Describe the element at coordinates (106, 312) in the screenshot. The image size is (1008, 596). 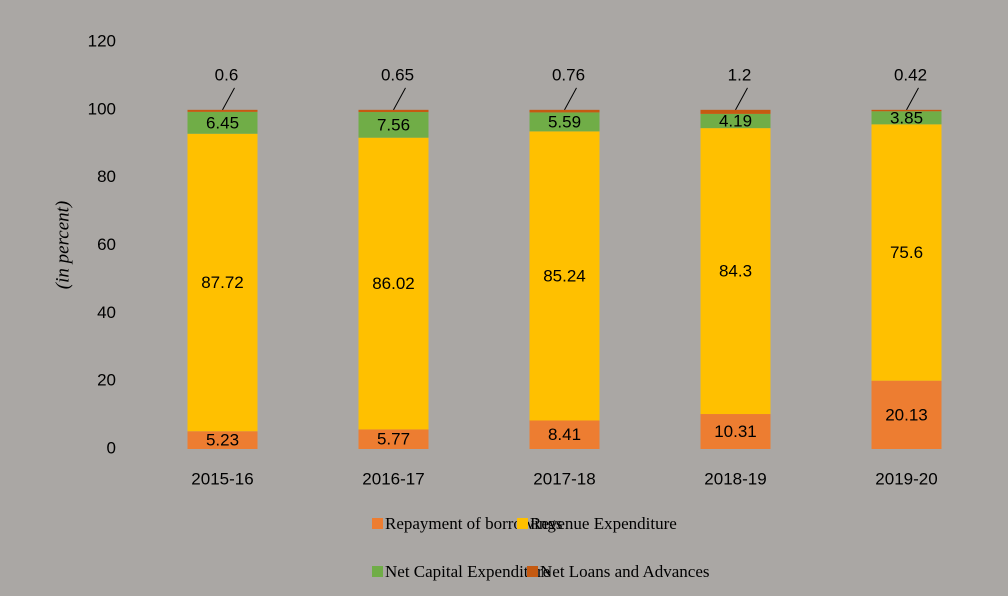
I see `y-tick-label: 40` at that location.